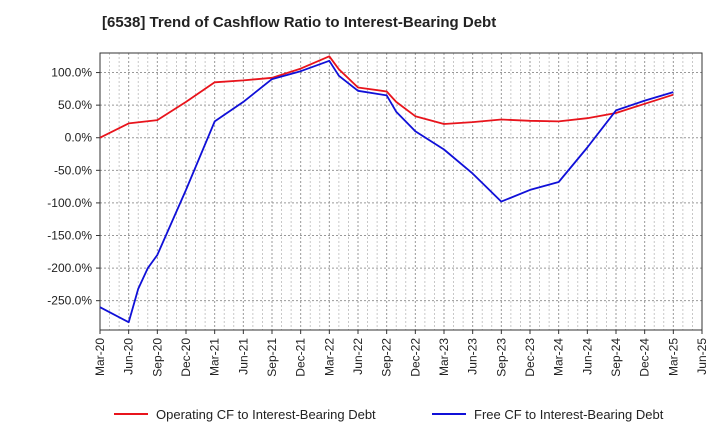 The image size is (720, 440). Describe the element at coordinates (702, 356) in the screenshot. I see `x-tick-label: Jun-25` at that location.